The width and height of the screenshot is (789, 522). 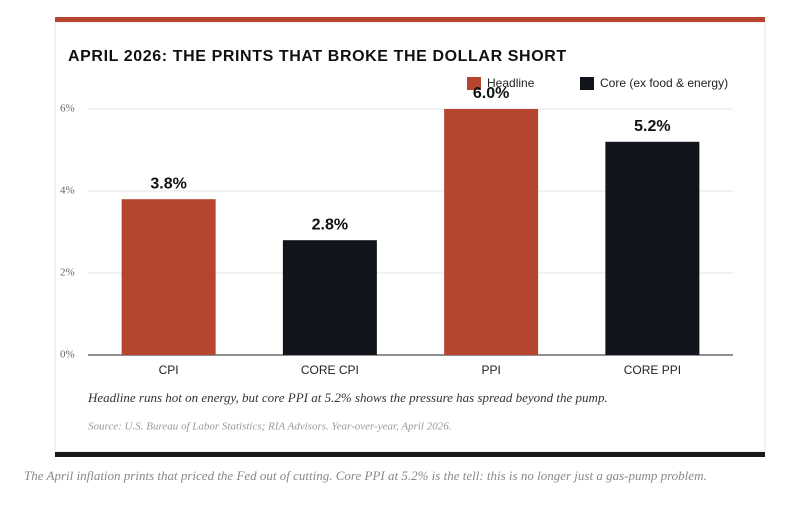 What do you see at coordinates (67, 273) in the screenshot?
I see `y-tick-label: 2%` at bounding box center [67, 273].